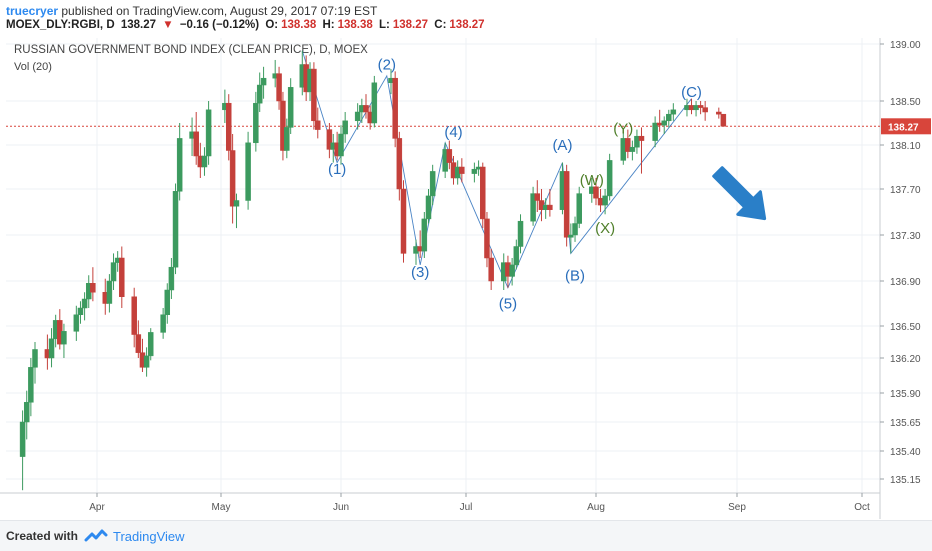  What do you see at coordinates (905, 282) in the screenshot?
I see `y-tick-label: 136.90` at bounding box center [905, 282].